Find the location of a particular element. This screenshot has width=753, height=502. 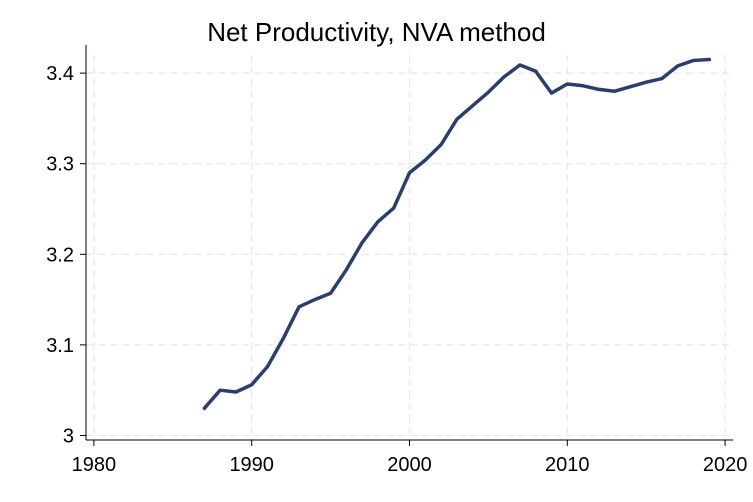

chart-title: Net Productivity, NVA method is located at coordinates (376, 32).